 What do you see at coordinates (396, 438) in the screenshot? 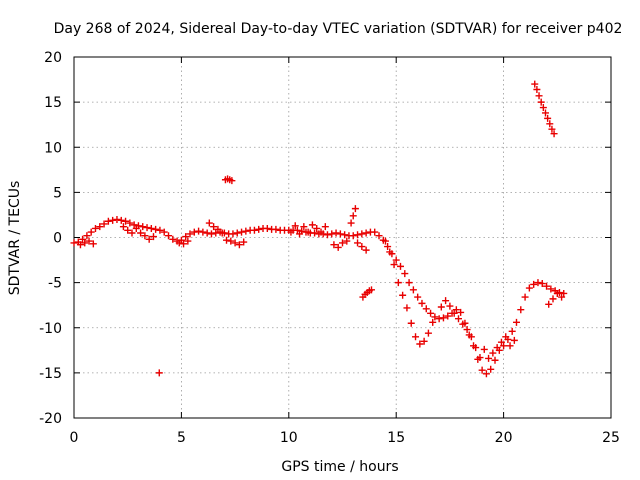
I see `x-tick-label: 15` at bounding box center [396, 438].